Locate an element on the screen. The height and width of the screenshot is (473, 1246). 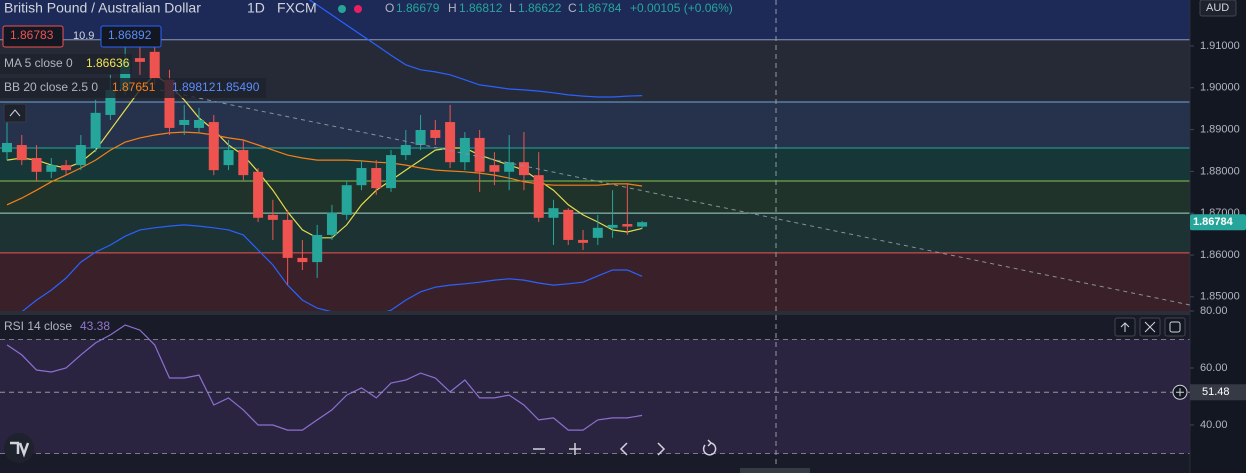
scroll-left is located at coordinates (623, 449).